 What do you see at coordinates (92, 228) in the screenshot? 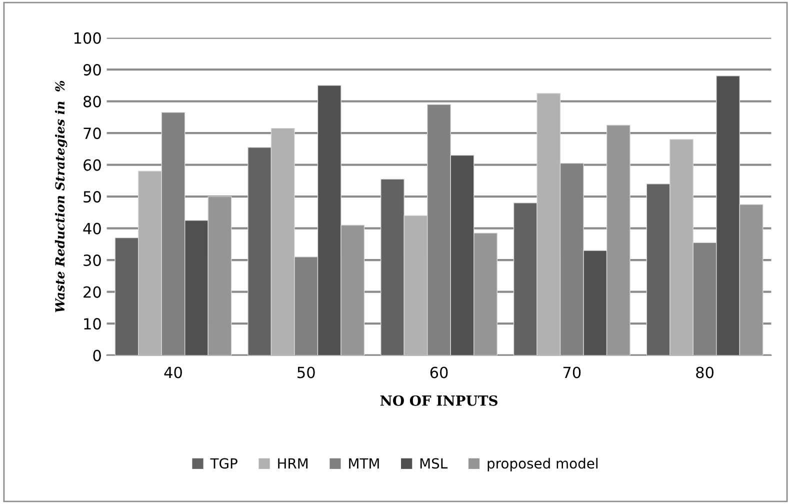
I see `y-tick-label: 40` at bounding box center [92, 228].